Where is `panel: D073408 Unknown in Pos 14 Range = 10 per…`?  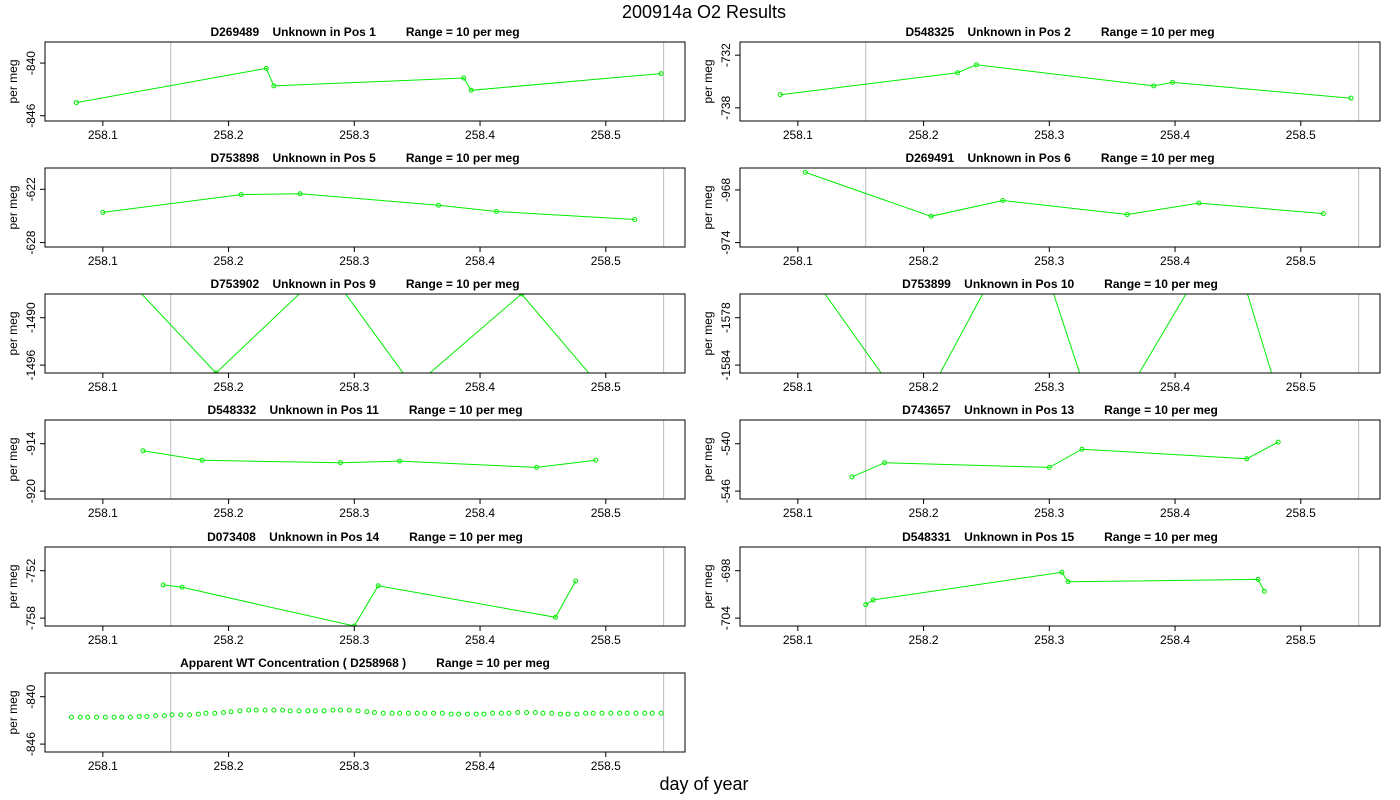
panel: D073408 Unknown in Pos 14 Range = 10 per… is located at coordinates (346, 588).